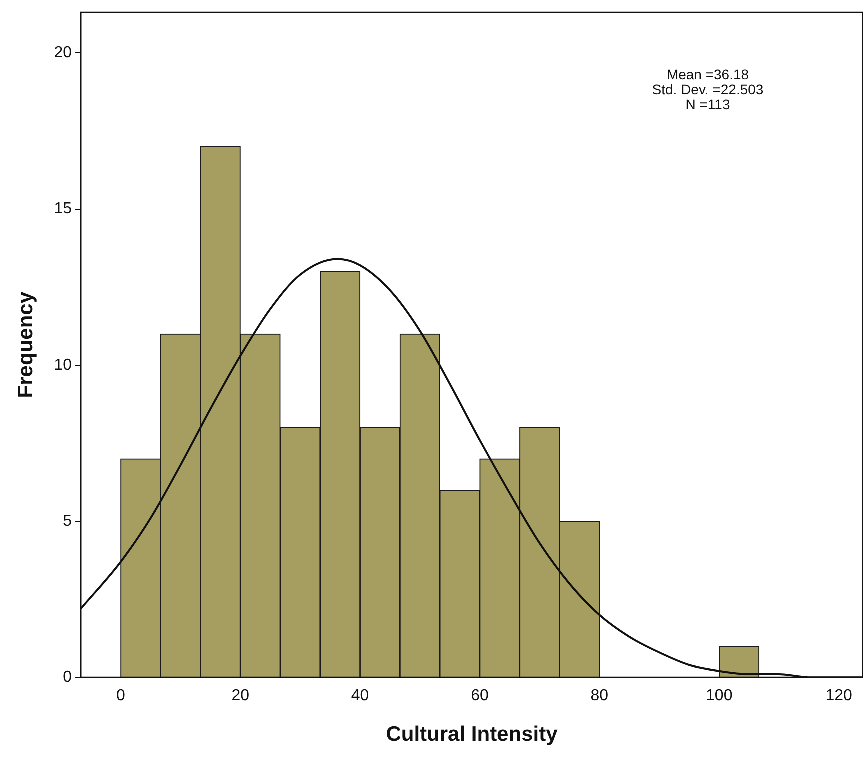  I want to click on x-tick-label: 20, so click(241, 696).